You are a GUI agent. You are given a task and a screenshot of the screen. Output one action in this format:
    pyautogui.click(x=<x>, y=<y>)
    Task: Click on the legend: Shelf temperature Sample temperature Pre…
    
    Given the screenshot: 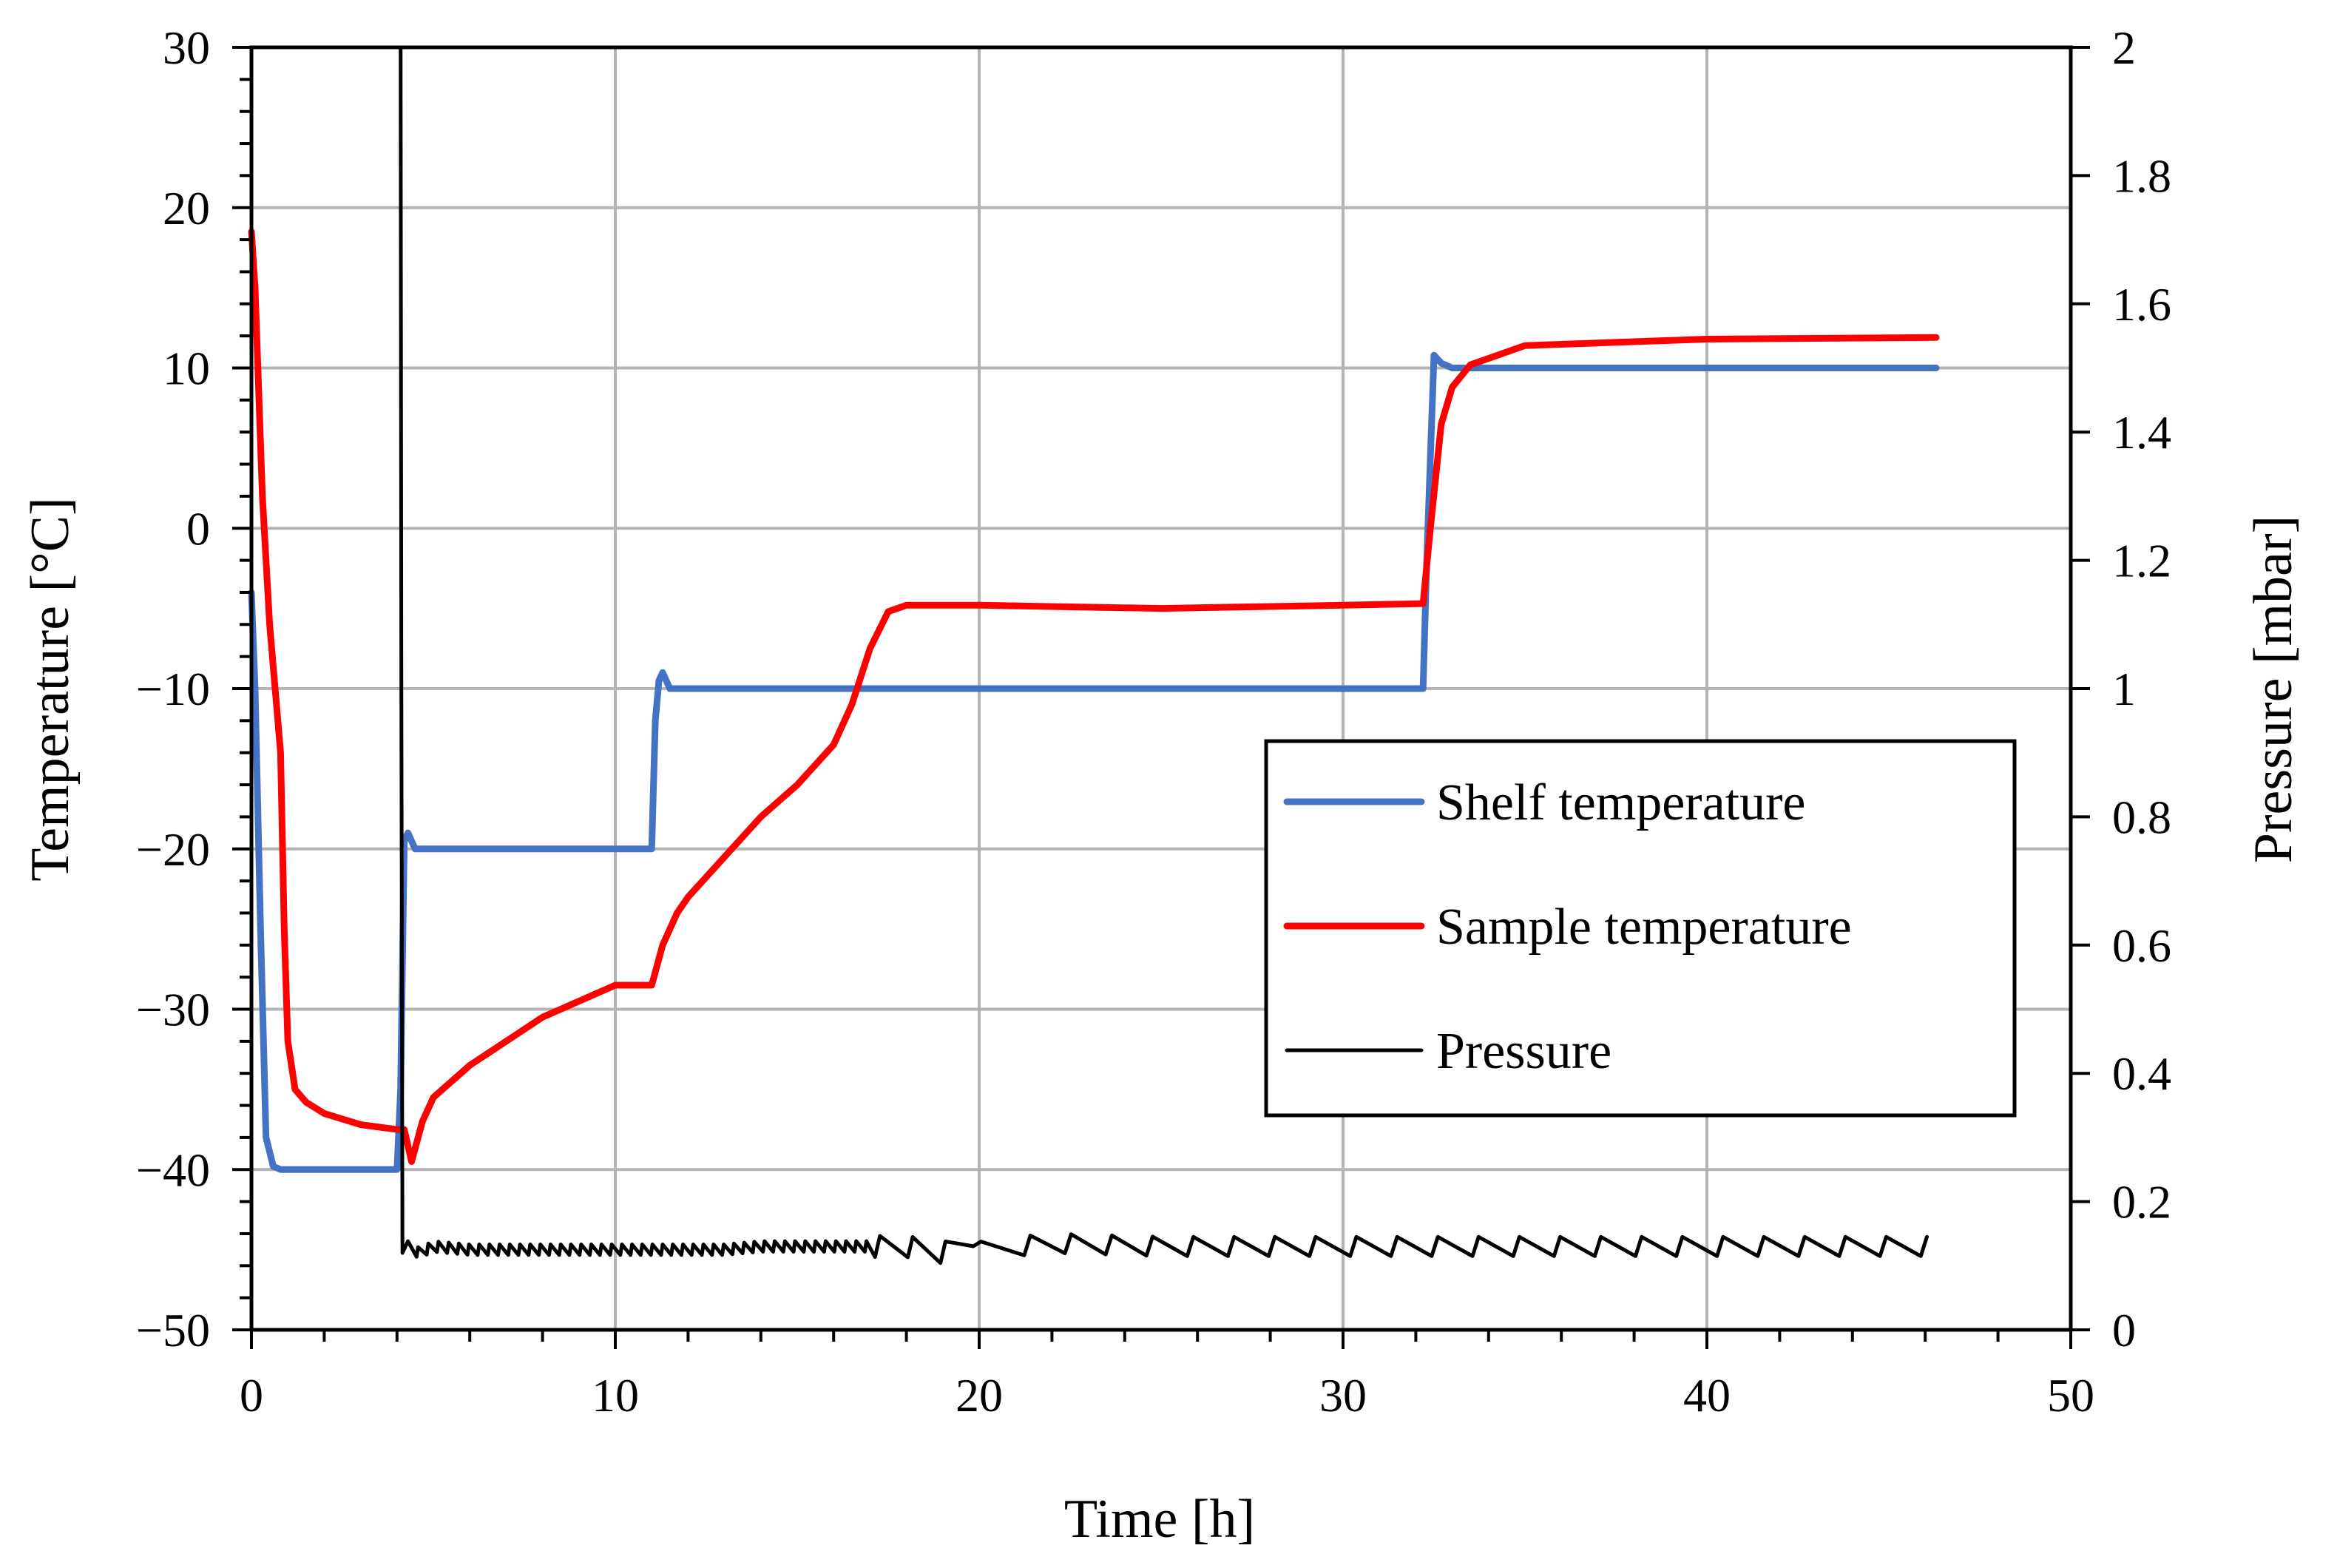 What is the action you would take?
    pyautogui.click(x=1640, y=928)
    